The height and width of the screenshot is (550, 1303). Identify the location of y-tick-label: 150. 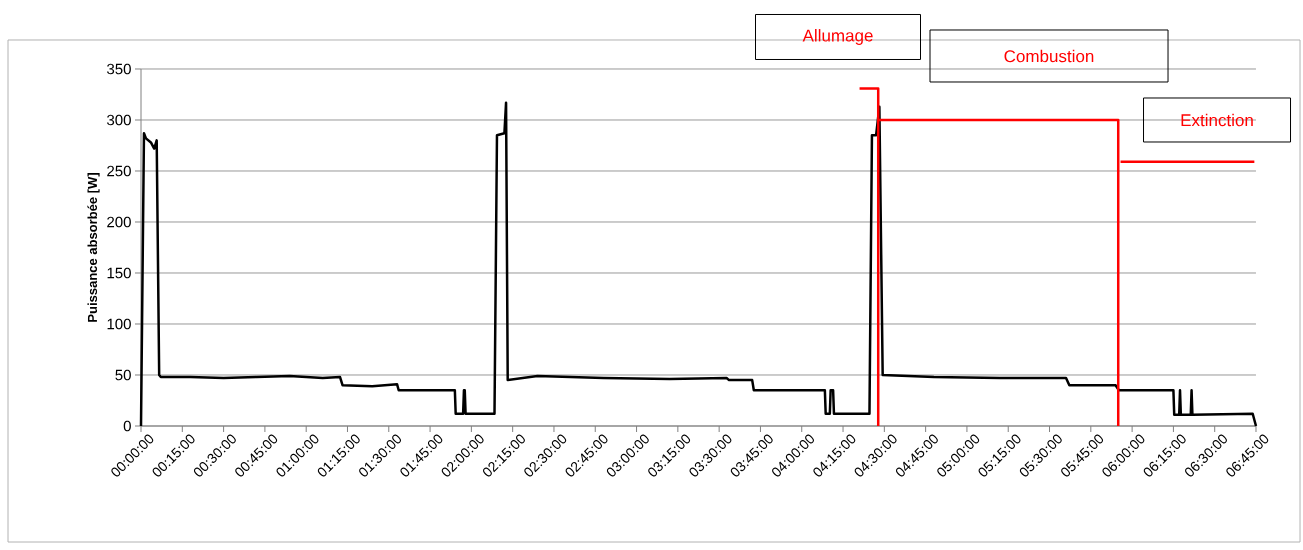
(119, 273).